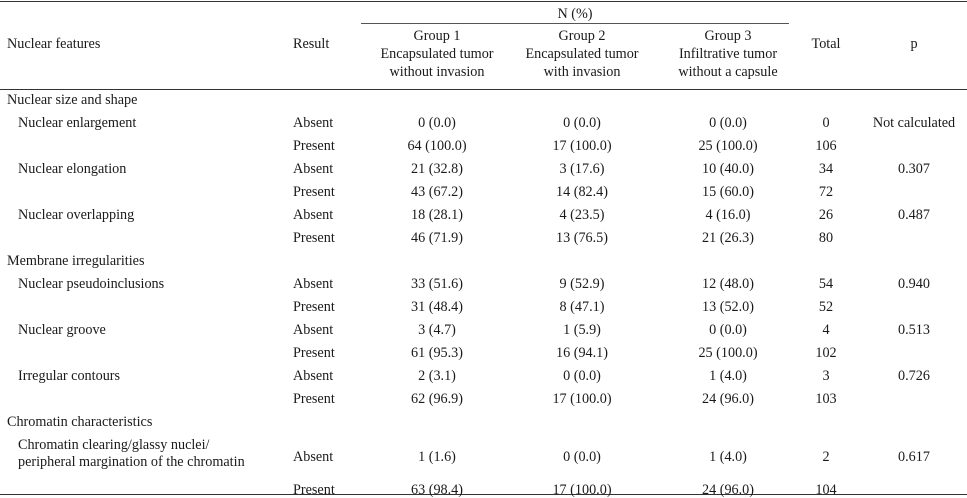  I want to click on section-title: Nuclear size and shape, so click(72, 100).